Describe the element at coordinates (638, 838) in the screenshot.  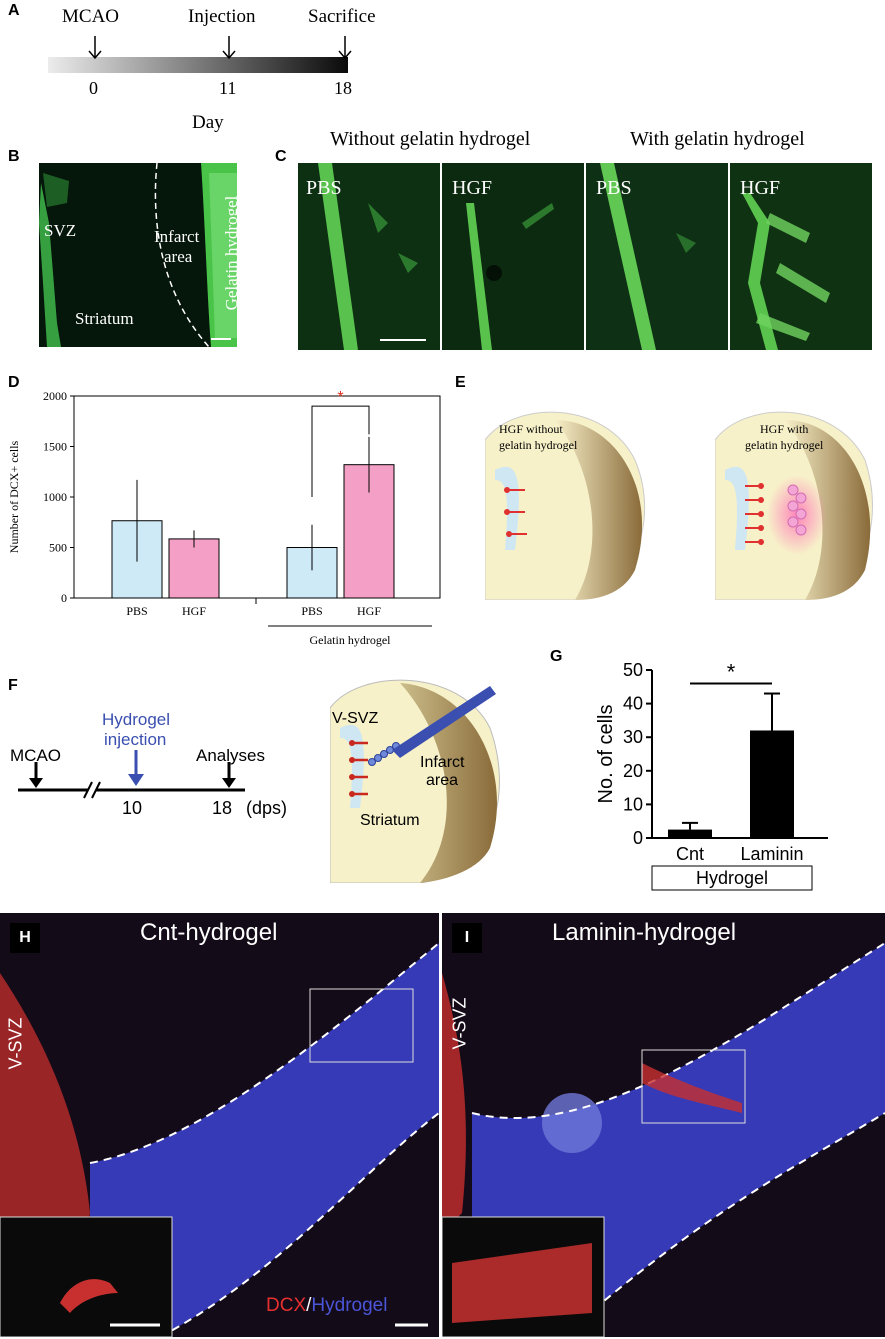
I see `chart-g-ytick-label: 0` at that location.